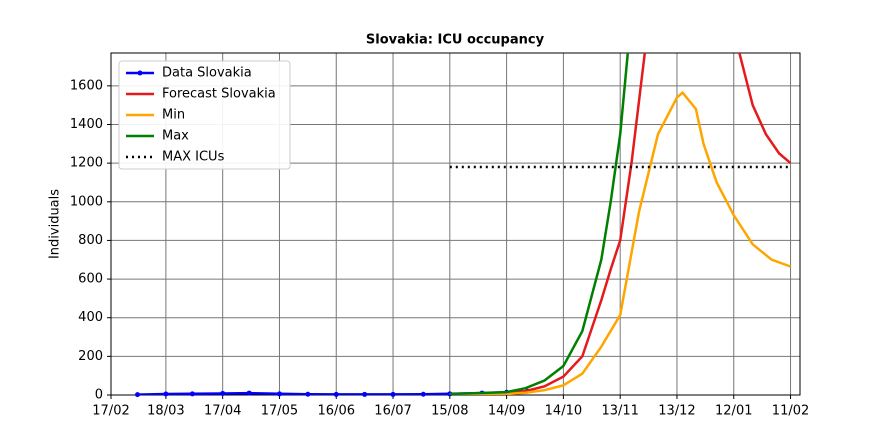 This screenshot has height=448, width=888. What do you see at coordinates (86, 163) in the screenshot?
I see `y-tick-label: 1200` at bounding box center [86, 163].